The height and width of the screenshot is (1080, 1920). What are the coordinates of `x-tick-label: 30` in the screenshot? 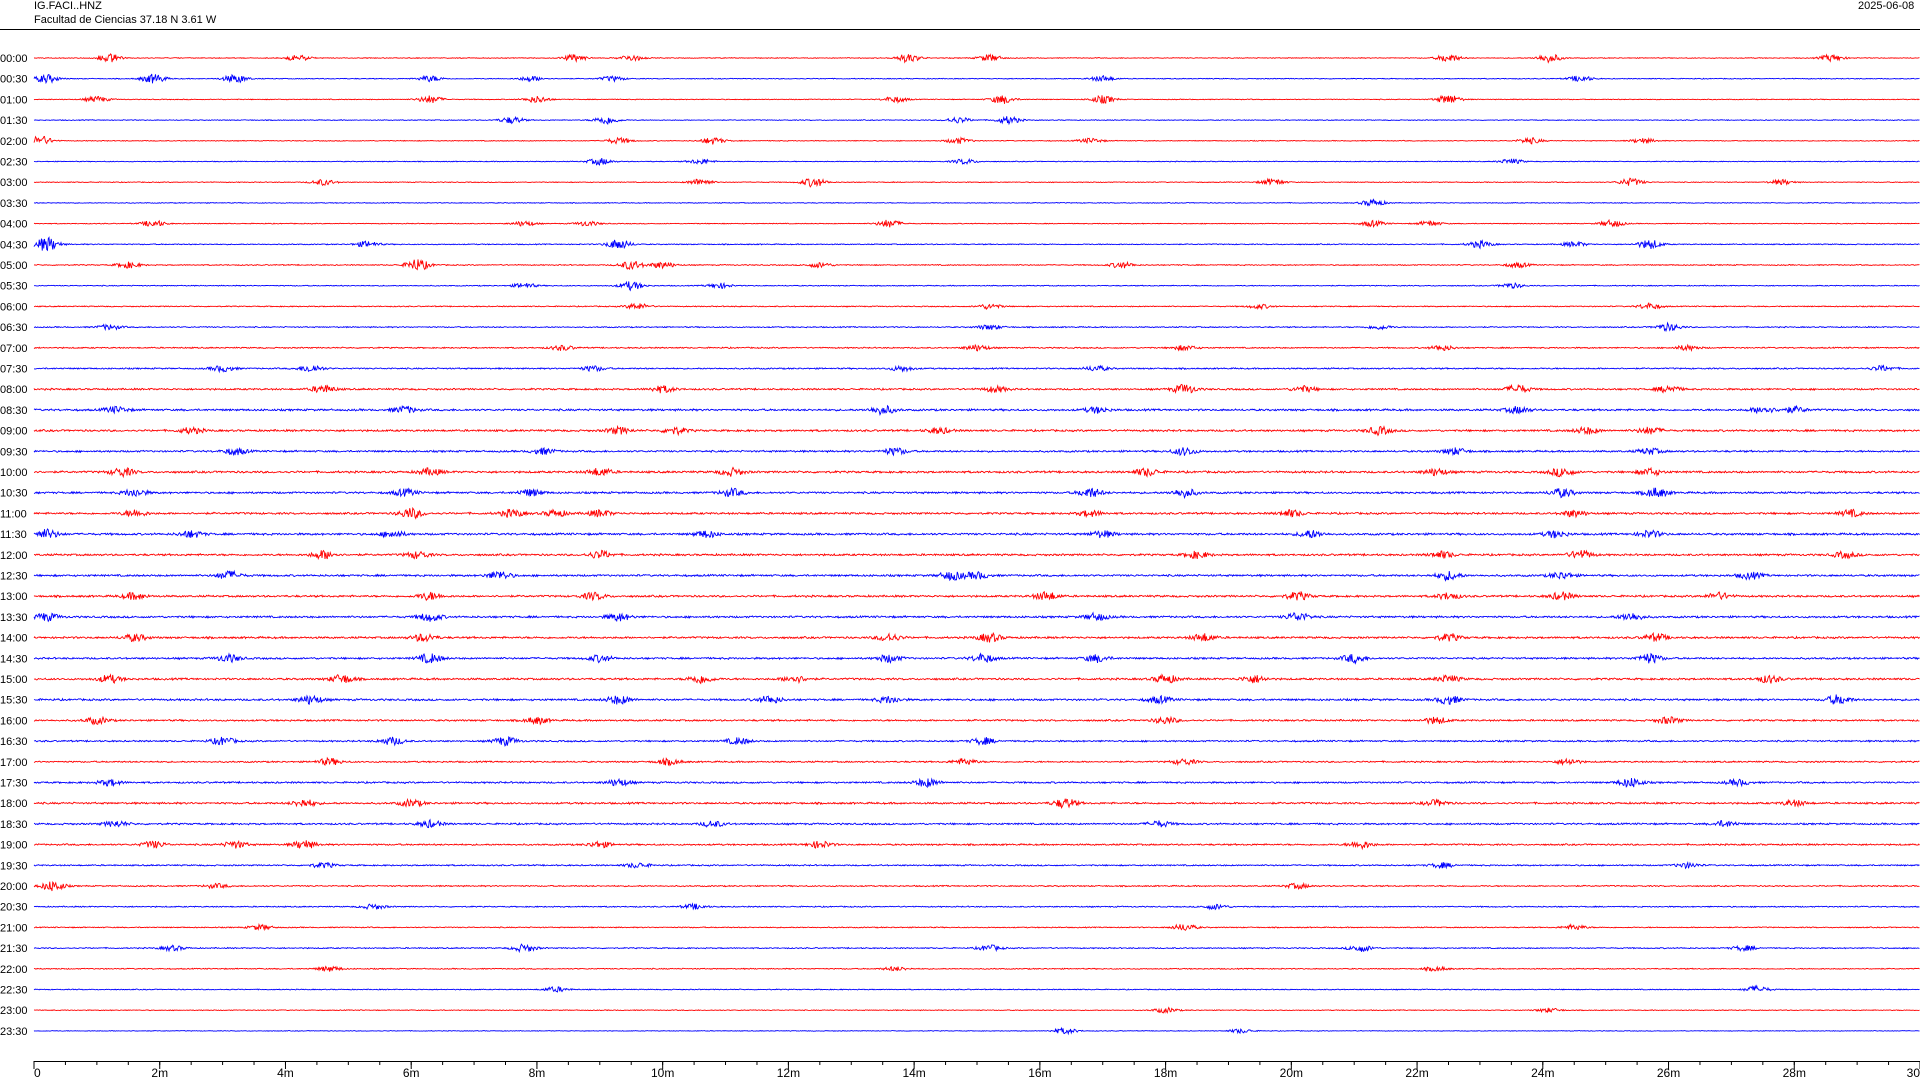 It's located at (1913, 1073).